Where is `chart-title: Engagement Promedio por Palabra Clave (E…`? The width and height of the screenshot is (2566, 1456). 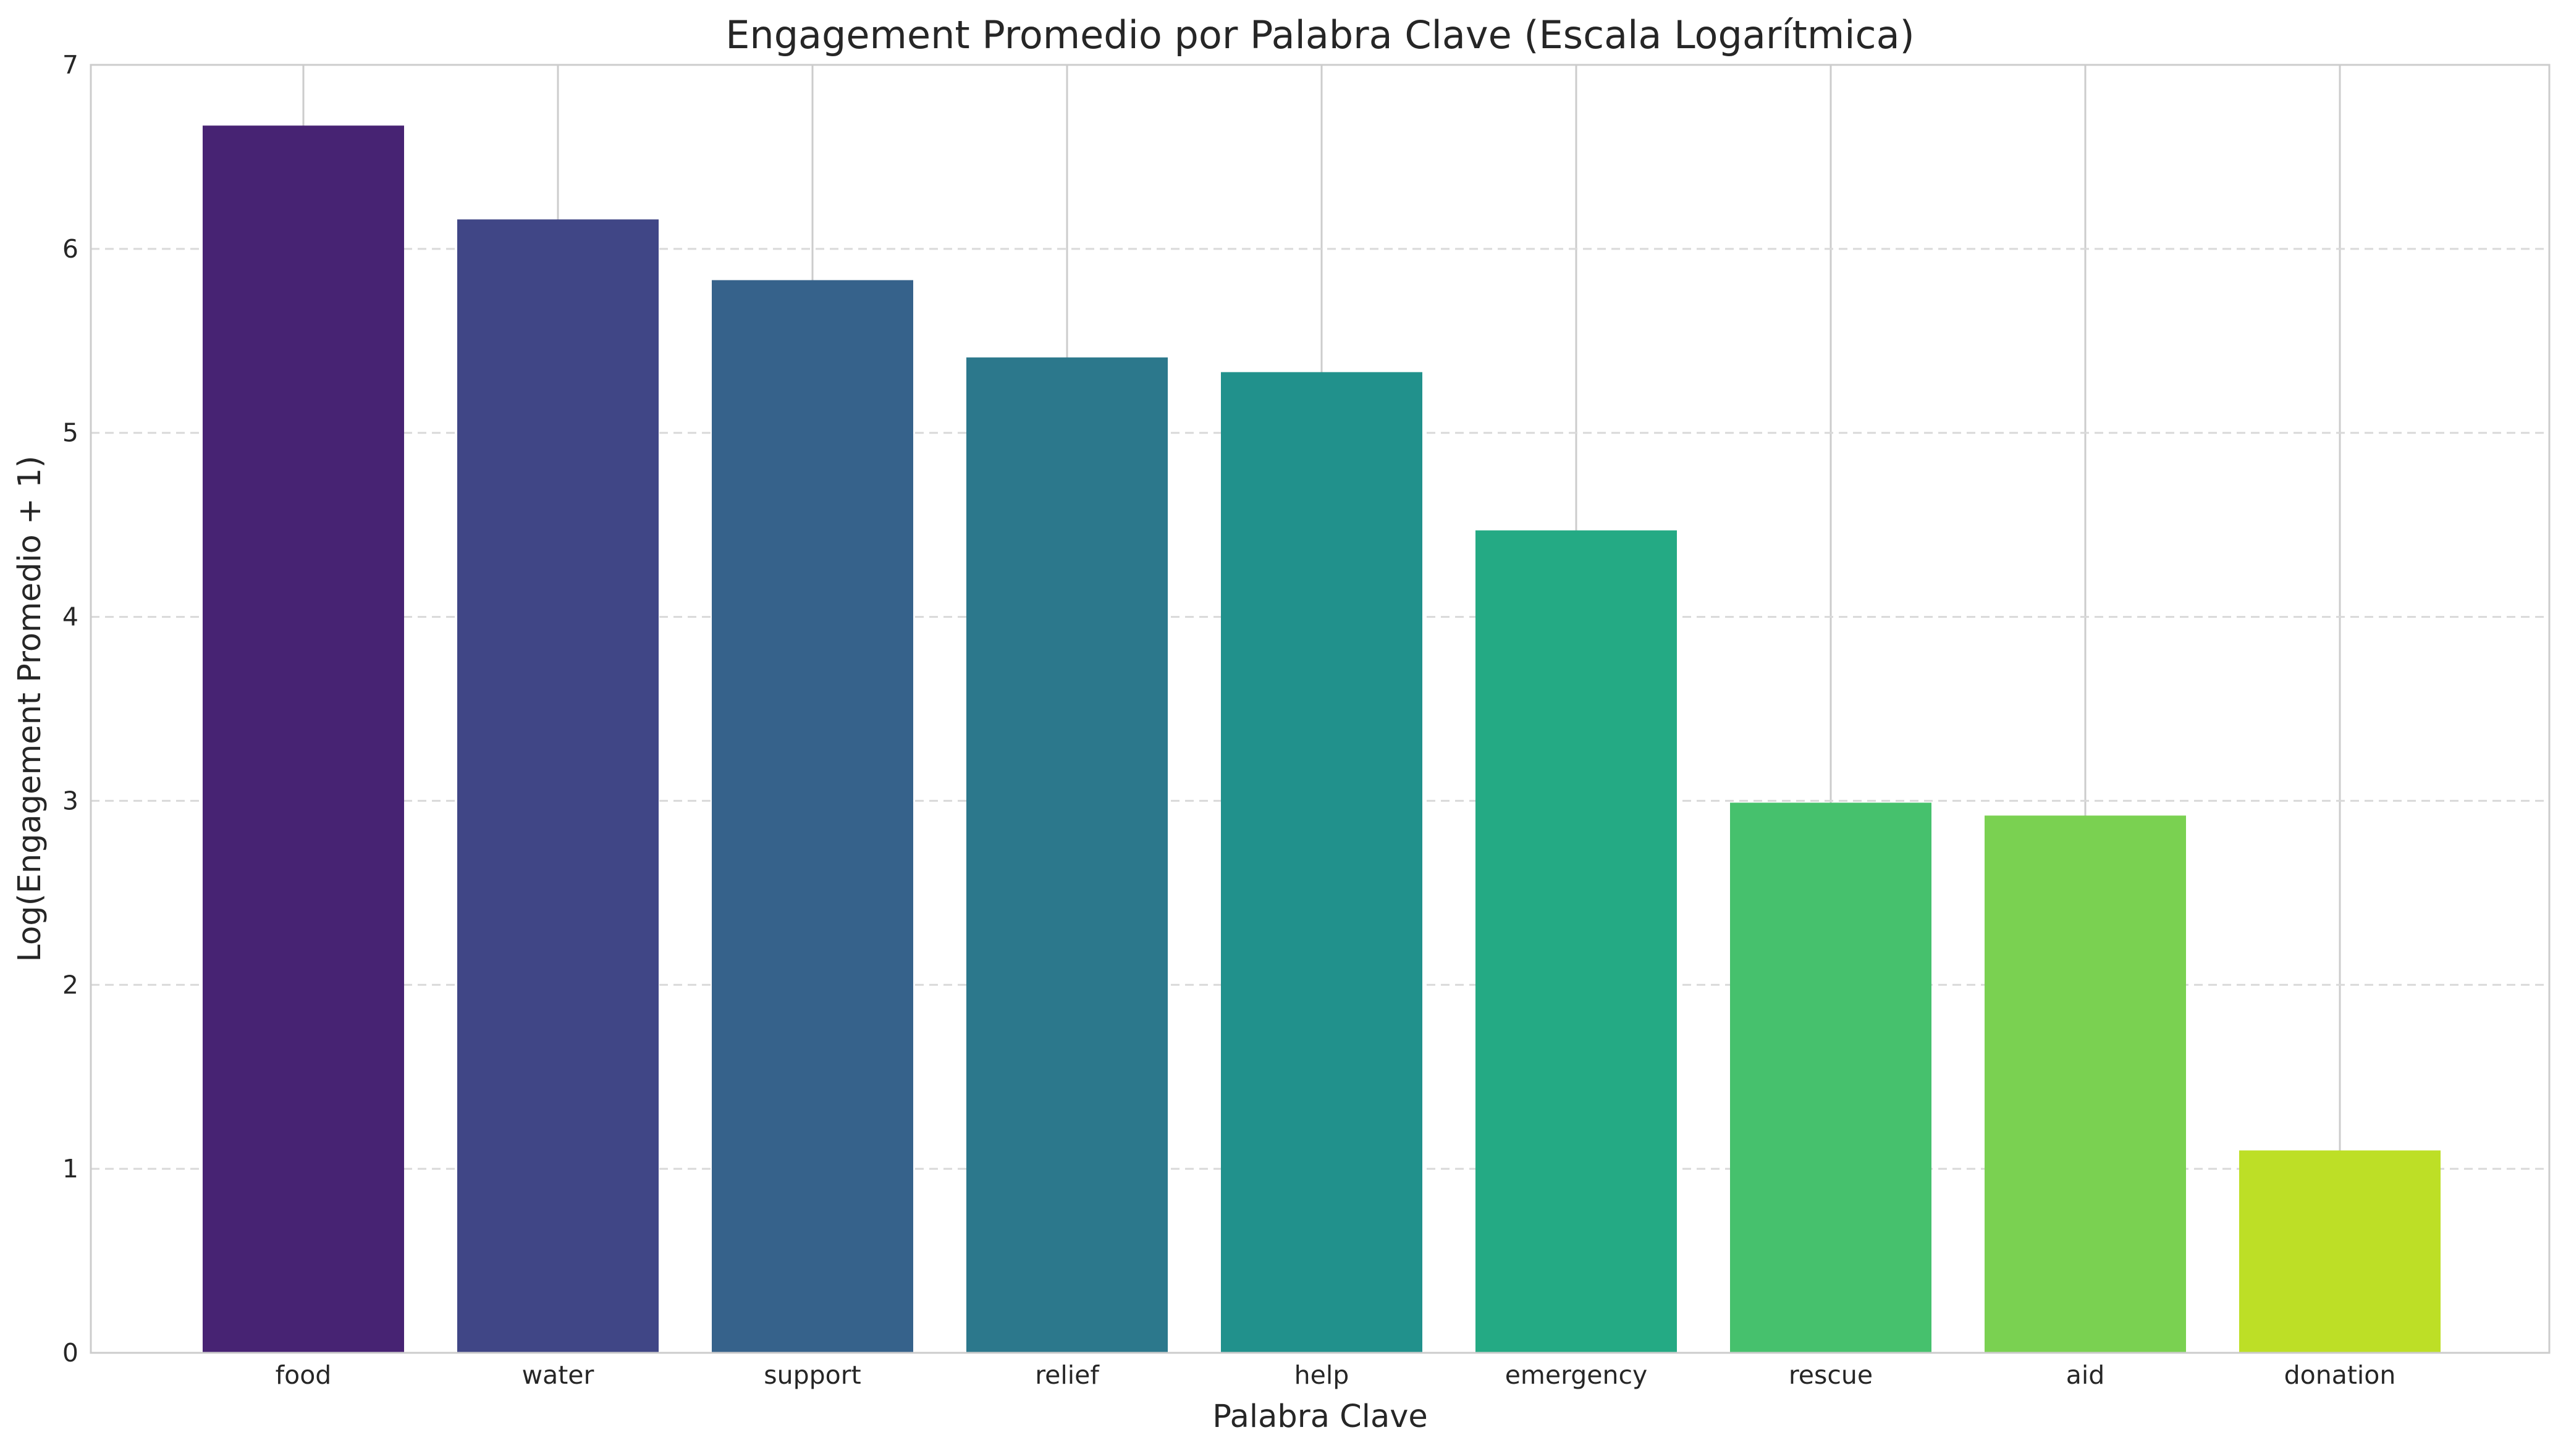
chart-title: Engagement Promedio por Palabra Clave (E… is located at coordinates (1320, 34).